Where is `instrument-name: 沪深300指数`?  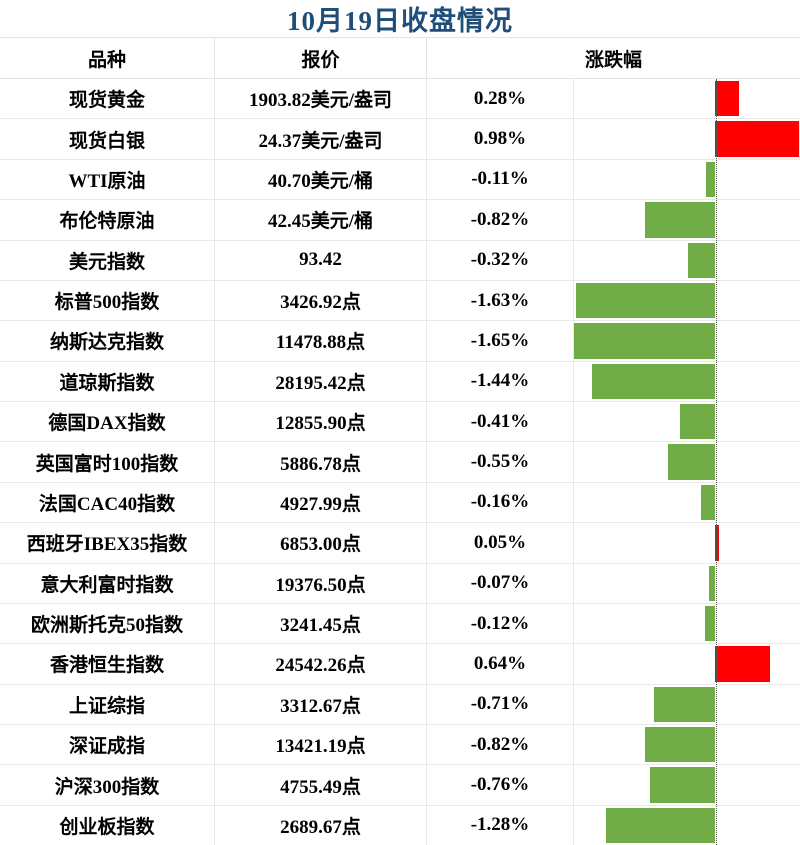 instrument-name: 沪深300指数 is located at coordinates (107, 785).